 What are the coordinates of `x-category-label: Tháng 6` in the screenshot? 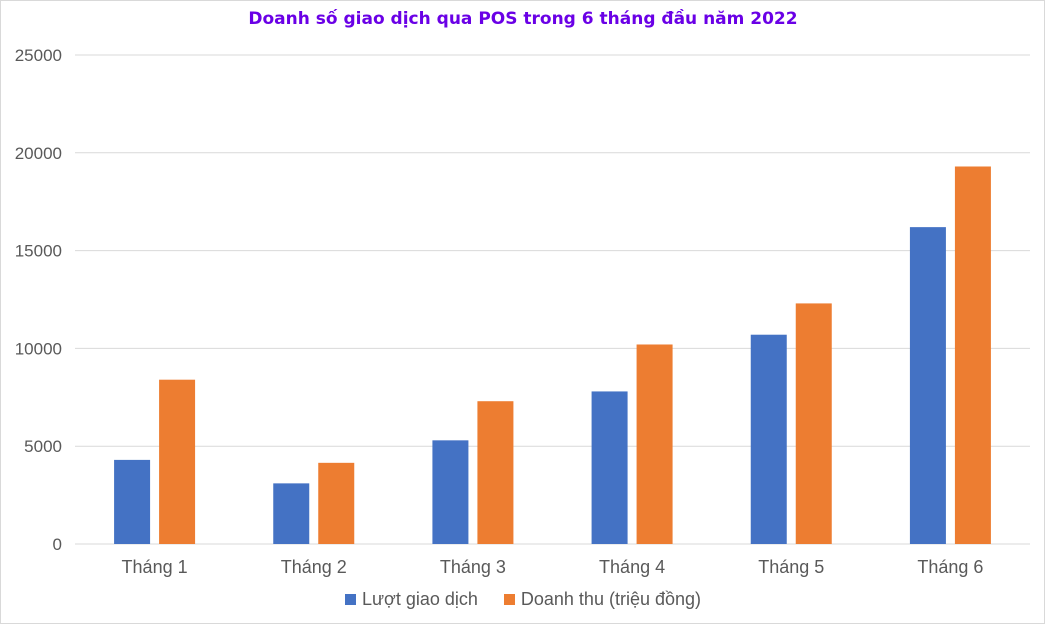 It's located at (950, 567).